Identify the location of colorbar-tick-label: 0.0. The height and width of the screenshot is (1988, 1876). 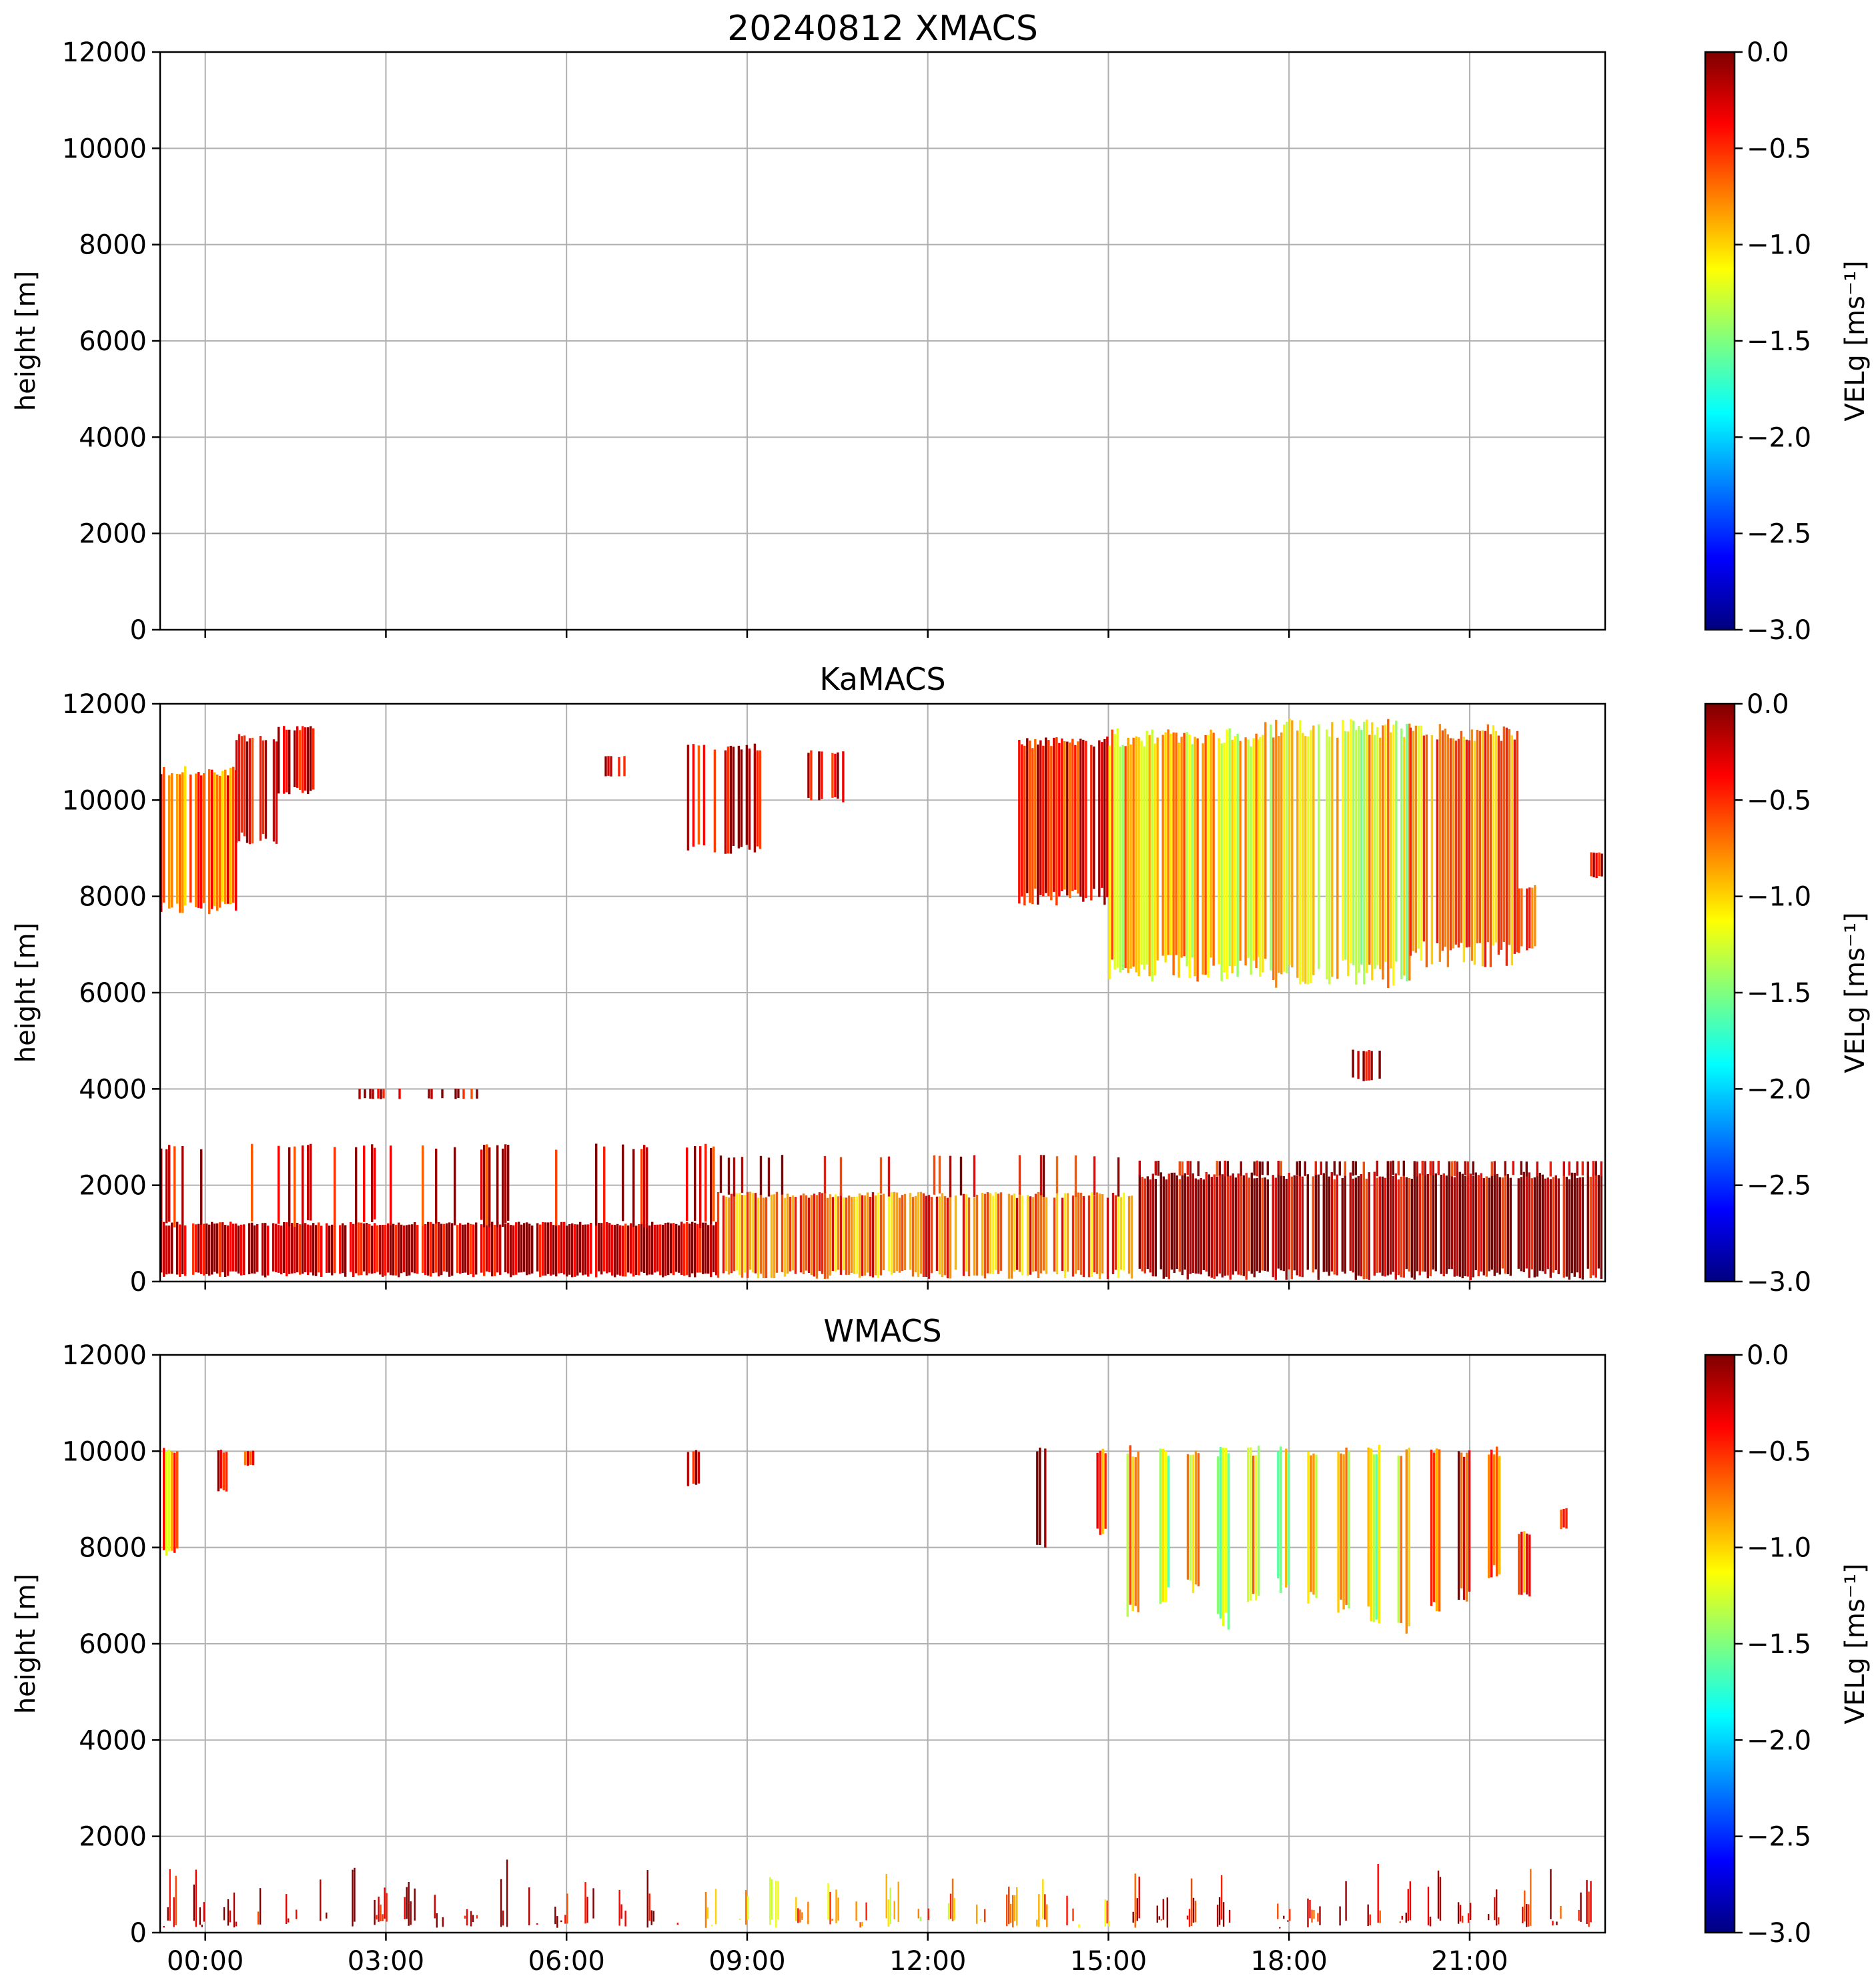
(1768, 52).